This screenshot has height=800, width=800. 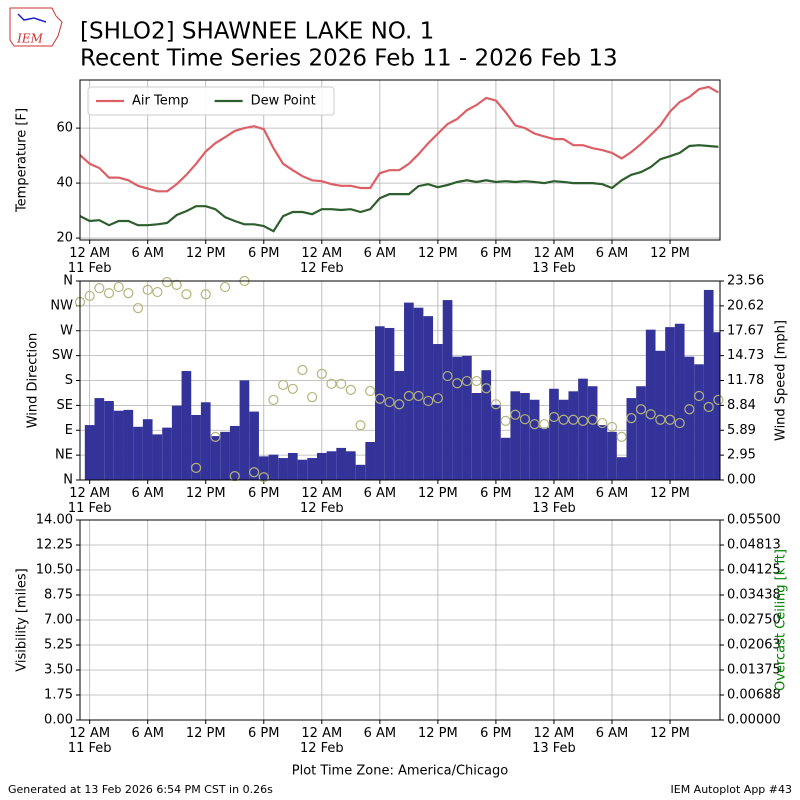 What do you see at coordinates (257, 32) in the screenshot?
I see `chart-title: [SHLO2] SHAWNEE LAKE NO. 1` at bounding box center [257, 32].